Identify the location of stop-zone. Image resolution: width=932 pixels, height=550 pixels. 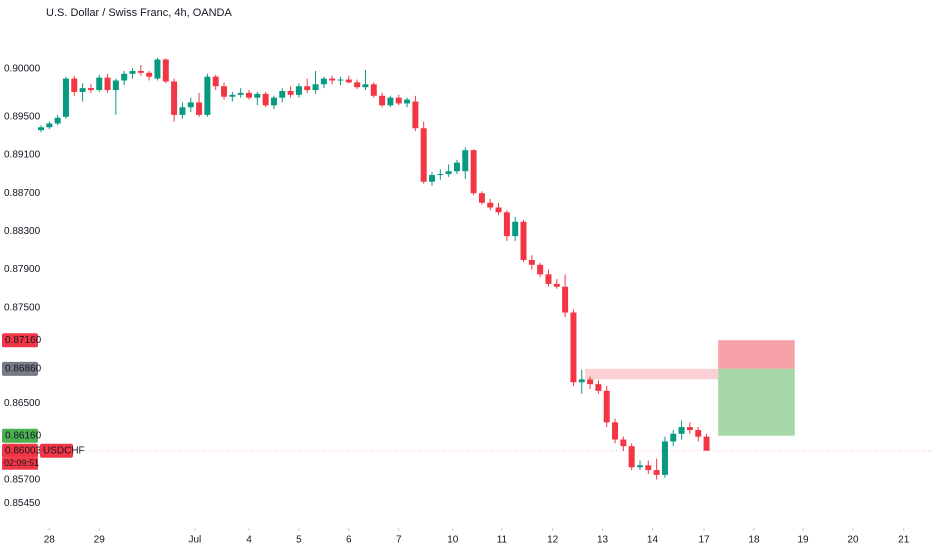
(756, 354).